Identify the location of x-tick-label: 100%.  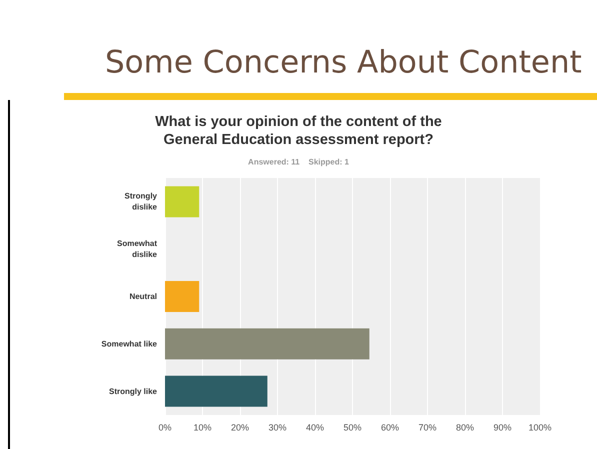
(540, 427).